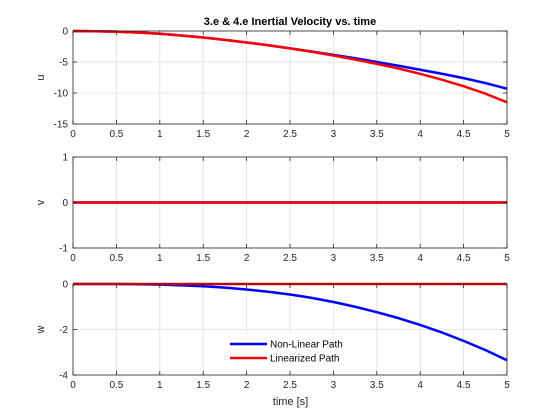 This screenshot has width=560, height=420. Describe the element at coordinates (65, 158) in the screenshot. I see `y-tick-label: 1` at that location.